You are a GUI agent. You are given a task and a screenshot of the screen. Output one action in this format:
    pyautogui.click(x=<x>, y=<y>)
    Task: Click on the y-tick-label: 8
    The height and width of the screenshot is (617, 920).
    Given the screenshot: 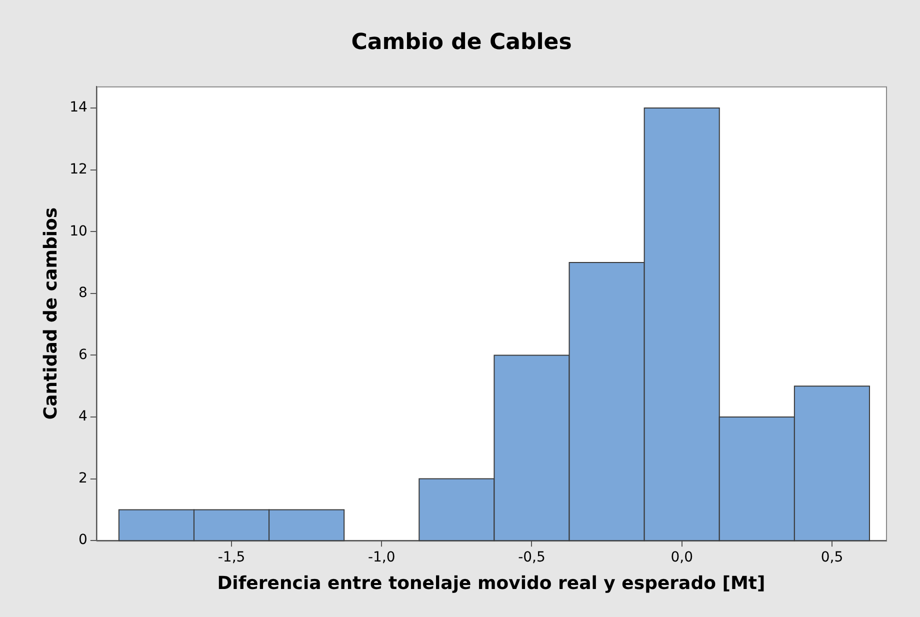 What is the action you would take?
    pyautogui.click(x=83, y=293)
    